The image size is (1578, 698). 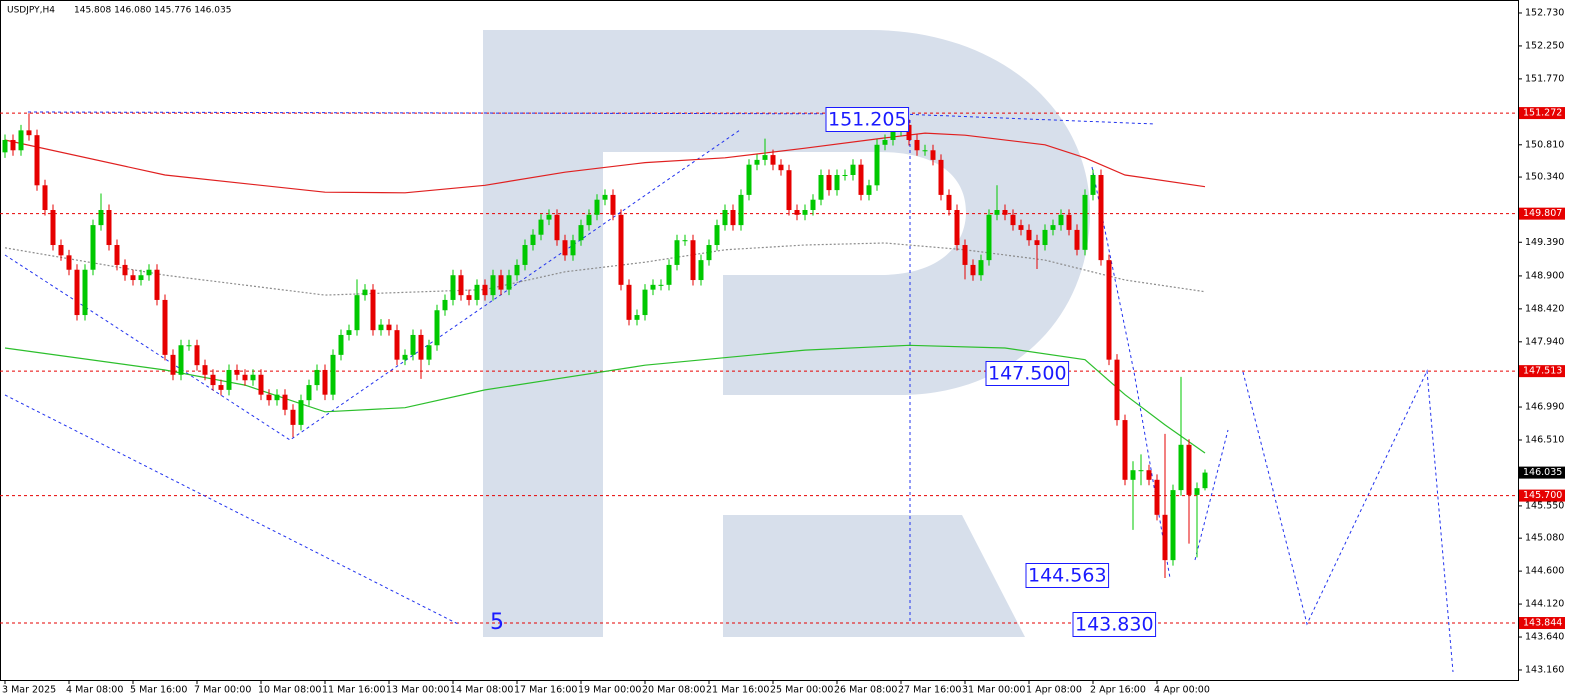 What do you see at coordinates (29, 690) in the screenshot?
I see `x-tick-label: 3 Mar 2025` at bounding box center [29, 690].